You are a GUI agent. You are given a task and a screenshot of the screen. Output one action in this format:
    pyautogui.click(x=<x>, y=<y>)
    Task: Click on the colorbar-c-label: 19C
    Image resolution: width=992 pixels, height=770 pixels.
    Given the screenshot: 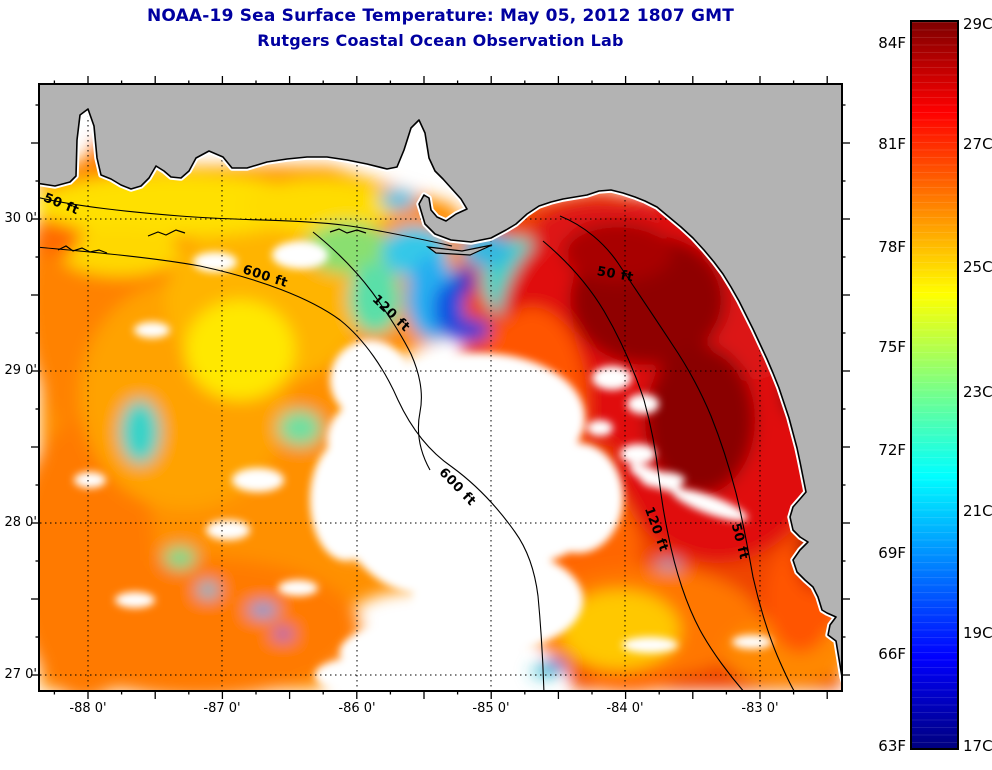 What is the action you would take?
    pyautogui.click(x=977, y=633)
    